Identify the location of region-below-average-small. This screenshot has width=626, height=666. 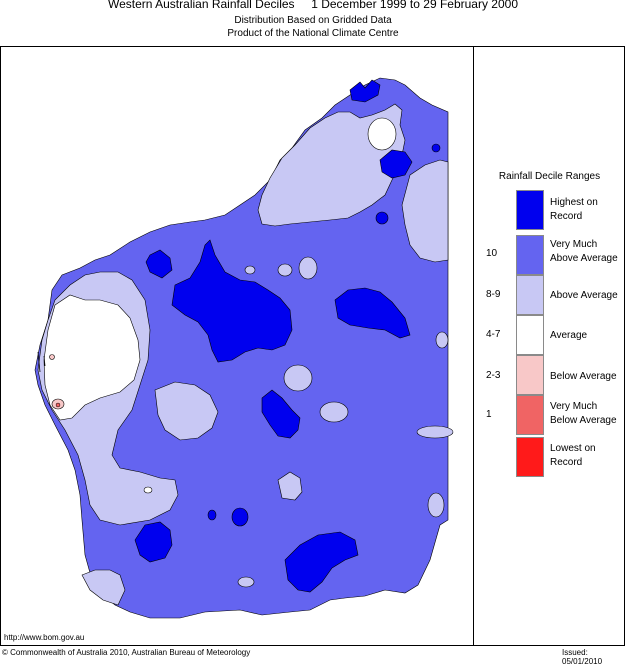
(52, 357).